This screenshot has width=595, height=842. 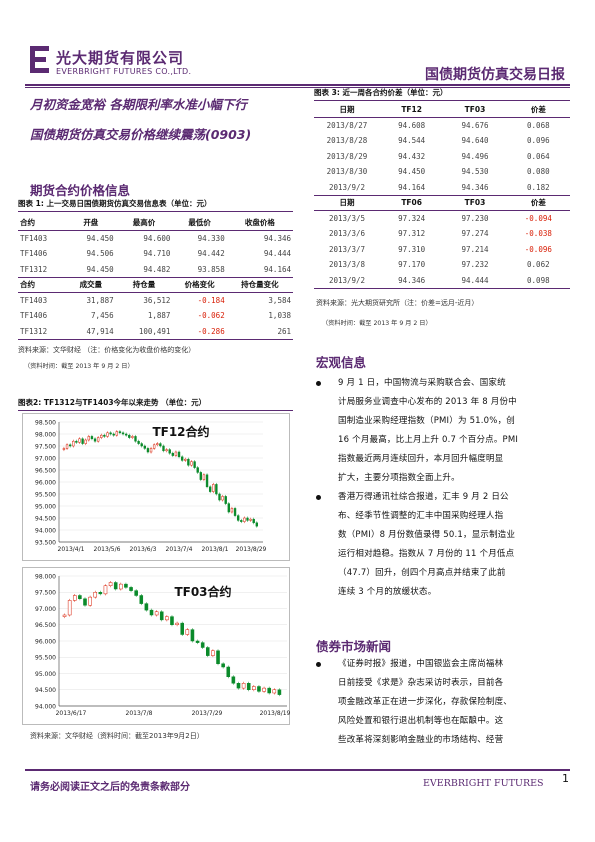 What do you see at coordinates (387, 592) in the screenshot?
I see `bullet-line: 连续 3 个月的放缓状态。` at bounding box center [387, 592].